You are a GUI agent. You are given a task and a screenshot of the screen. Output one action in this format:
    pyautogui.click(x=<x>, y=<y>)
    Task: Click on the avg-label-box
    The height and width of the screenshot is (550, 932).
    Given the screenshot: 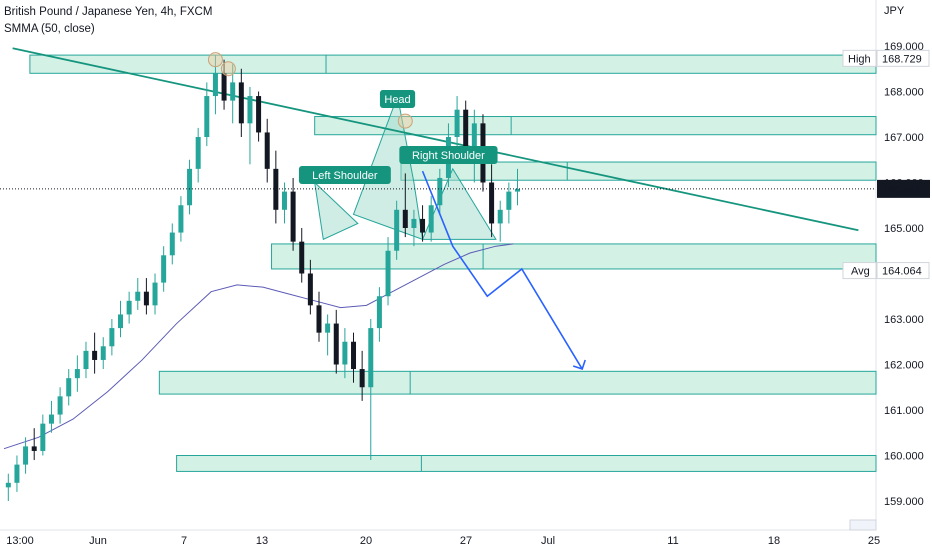 What is the action you would take?
    pyautogui.click(x=859, y=271)
    